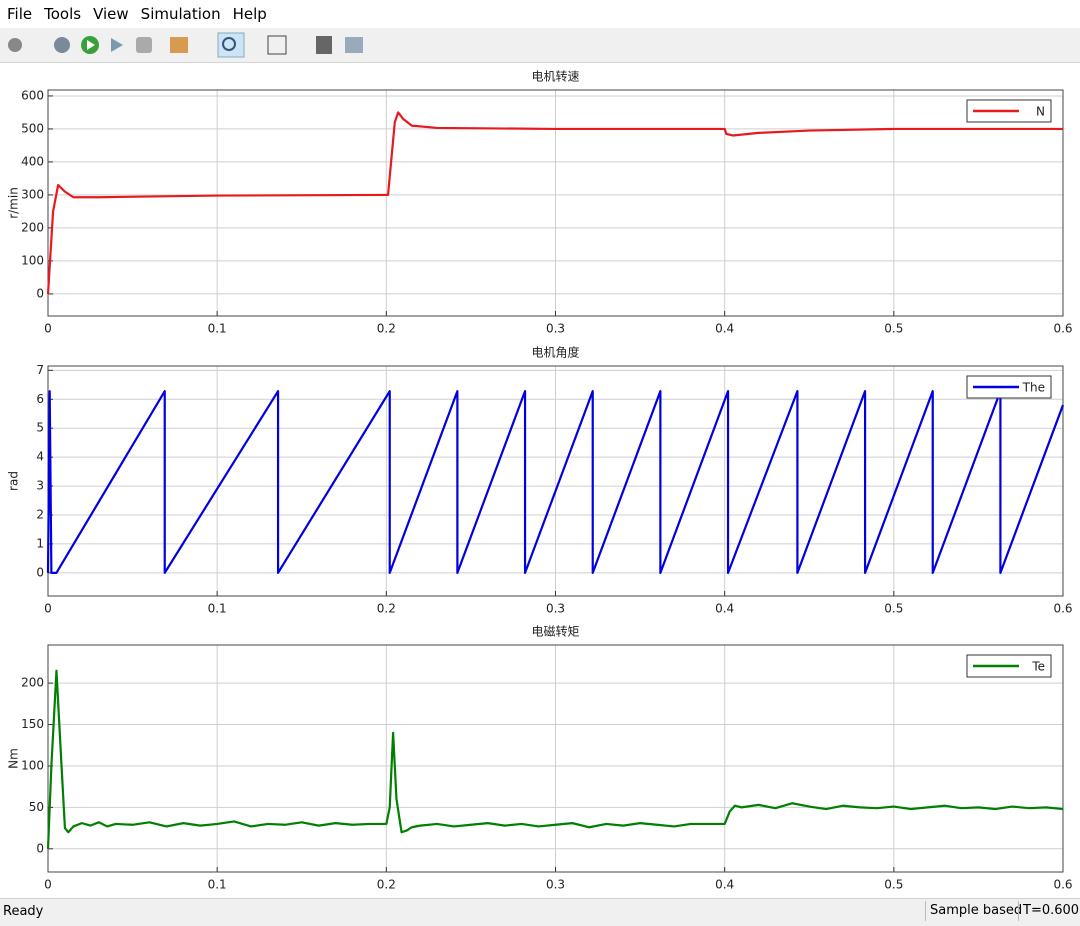  I want to click on y-tick-label: 2, so click(40, 514).